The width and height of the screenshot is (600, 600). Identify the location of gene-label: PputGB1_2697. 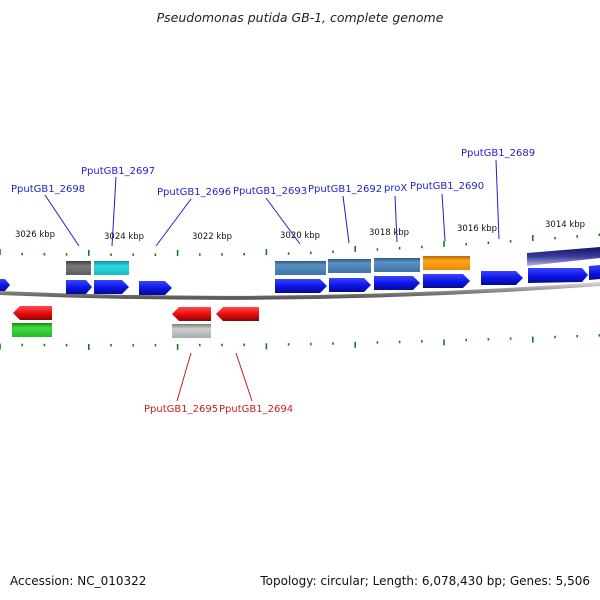
(118, 171).